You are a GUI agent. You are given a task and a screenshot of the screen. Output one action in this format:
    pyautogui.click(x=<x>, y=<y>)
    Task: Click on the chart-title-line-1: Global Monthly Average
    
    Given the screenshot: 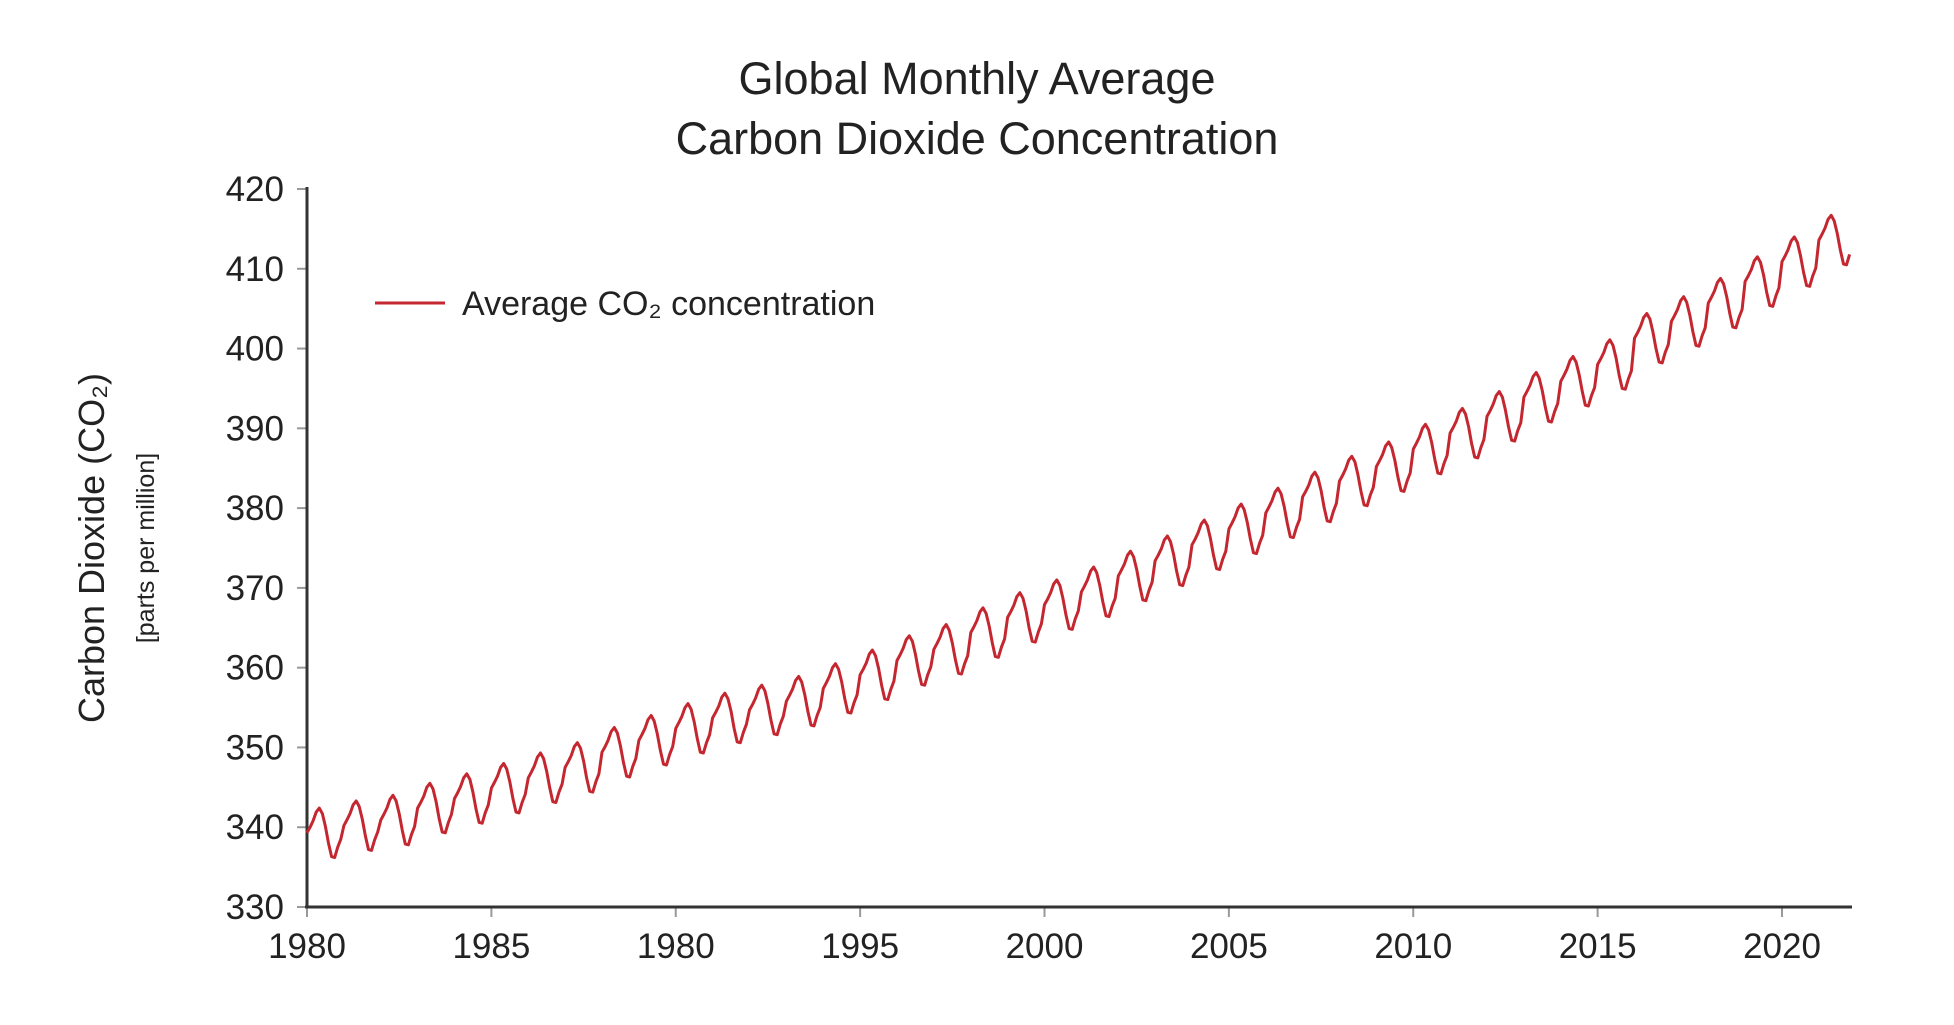 What is the action you would take?
    pyautogui.click(x=977, y=78)
    